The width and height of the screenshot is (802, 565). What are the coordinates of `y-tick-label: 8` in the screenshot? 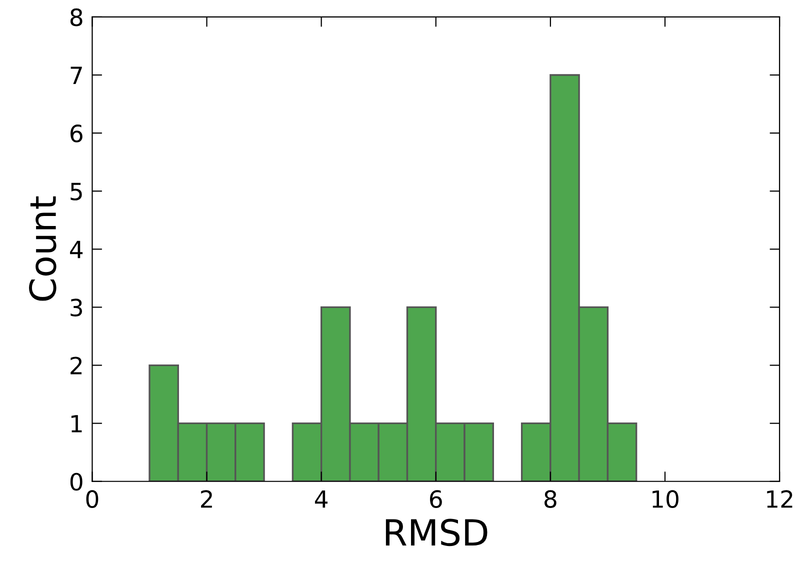 It's located at (76, 17).